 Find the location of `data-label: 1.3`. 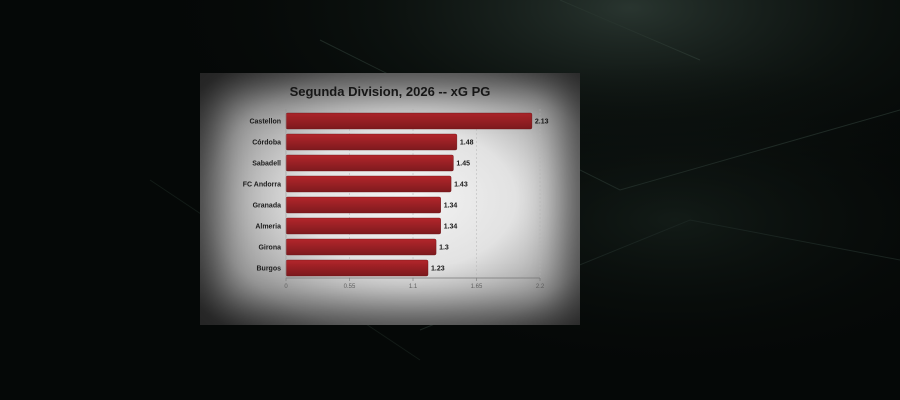

data-label: 1.3 is located at coordinates (444, 248).